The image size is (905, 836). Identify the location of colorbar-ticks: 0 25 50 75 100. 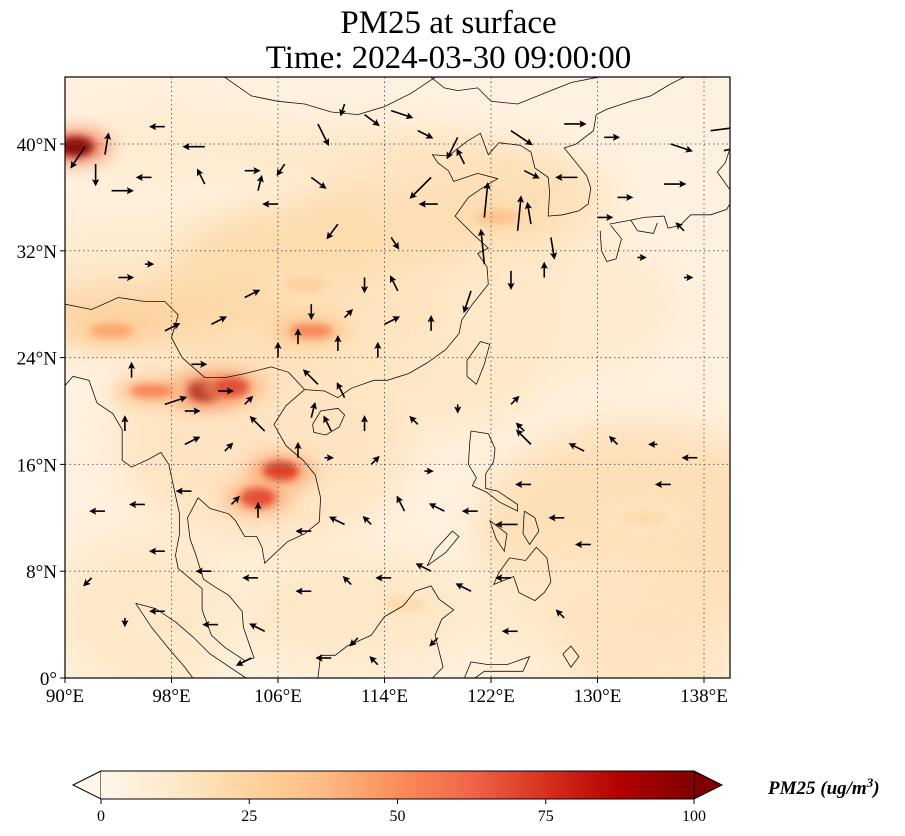
(401, 812).